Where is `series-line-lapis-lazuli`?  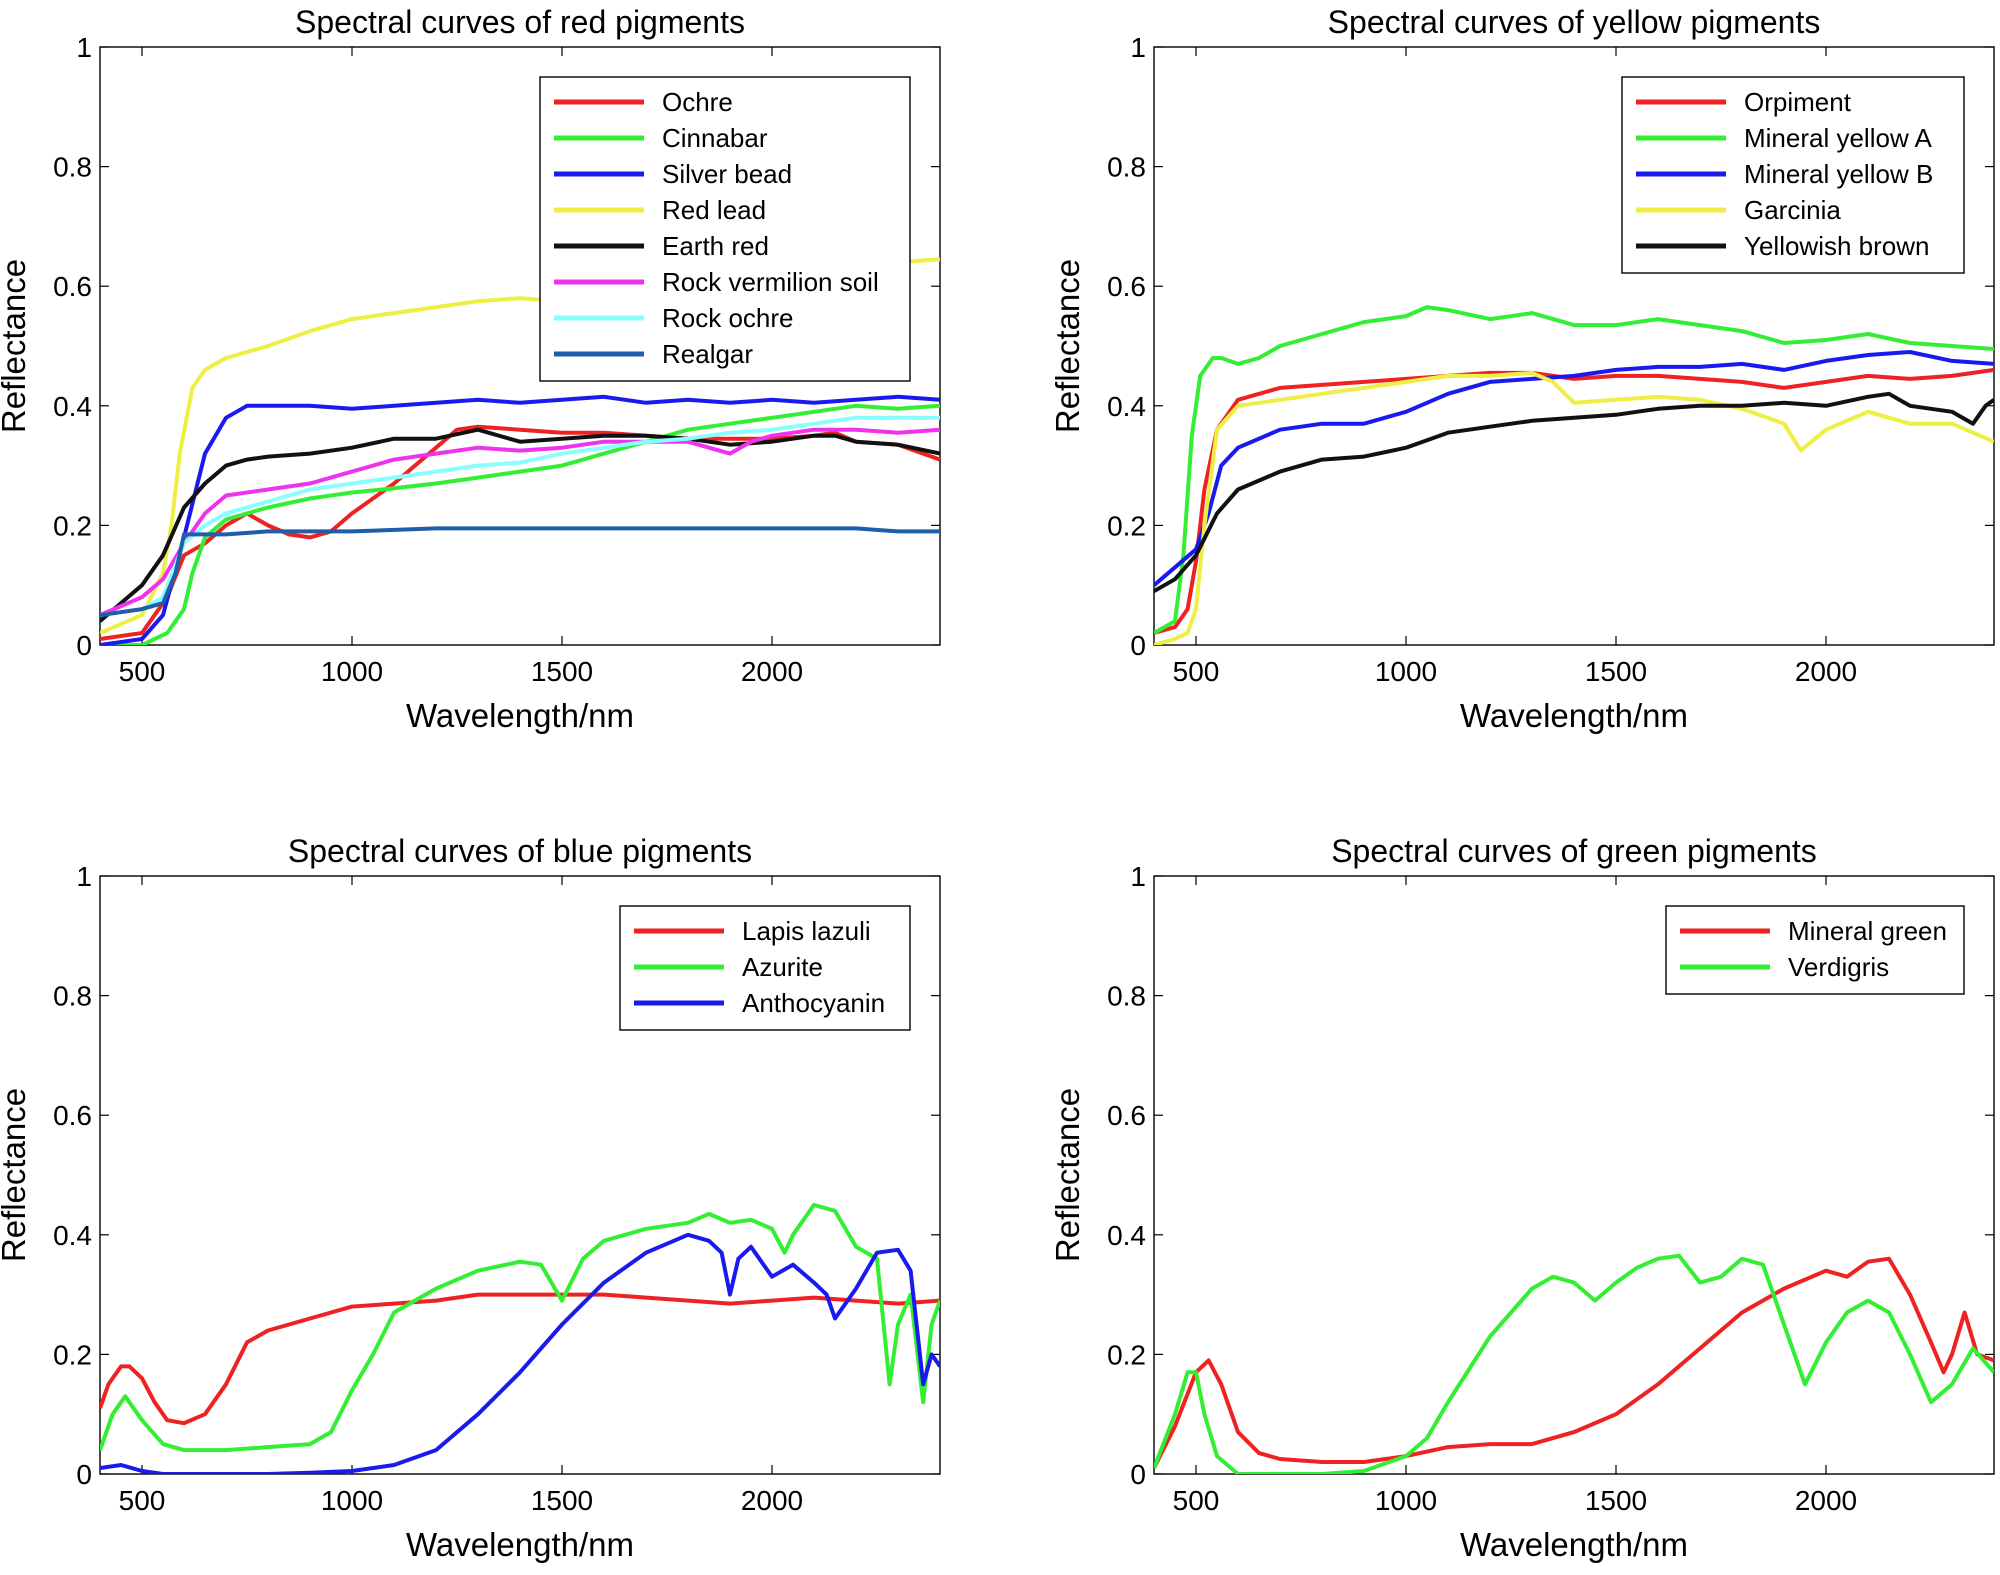
series-line-lapis-lazuli is located at coordinates (520, 1359).